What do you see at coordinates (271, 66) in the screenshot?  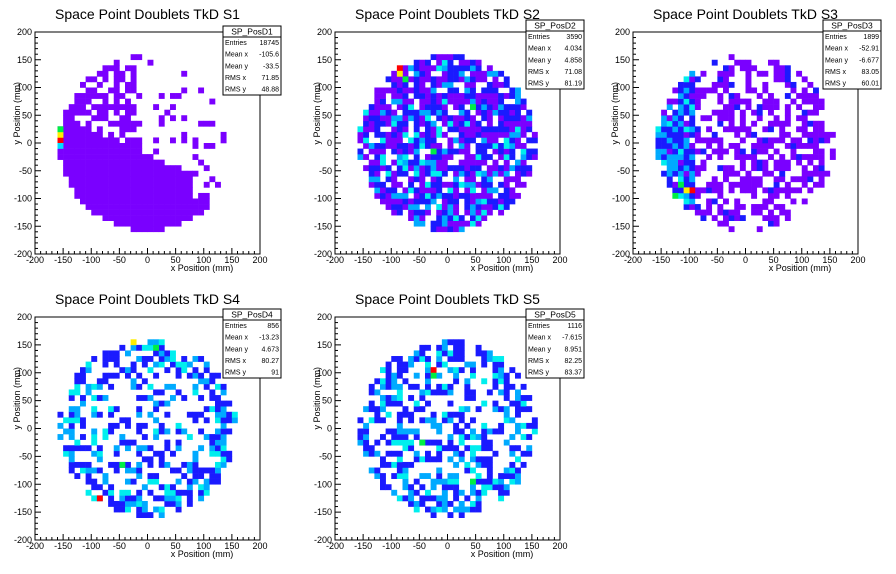 I see `stats-value: -33.5` at bounding box center [271, 66].